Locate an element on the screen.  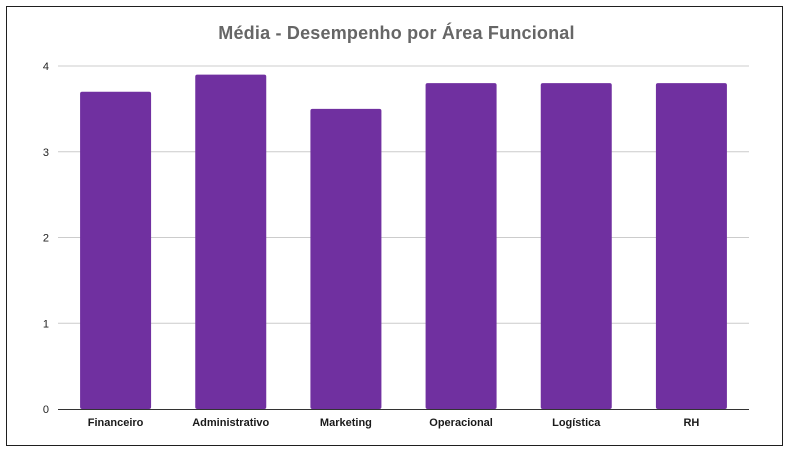
x-tick-label: Marketing is located at coordinates (346, 423).